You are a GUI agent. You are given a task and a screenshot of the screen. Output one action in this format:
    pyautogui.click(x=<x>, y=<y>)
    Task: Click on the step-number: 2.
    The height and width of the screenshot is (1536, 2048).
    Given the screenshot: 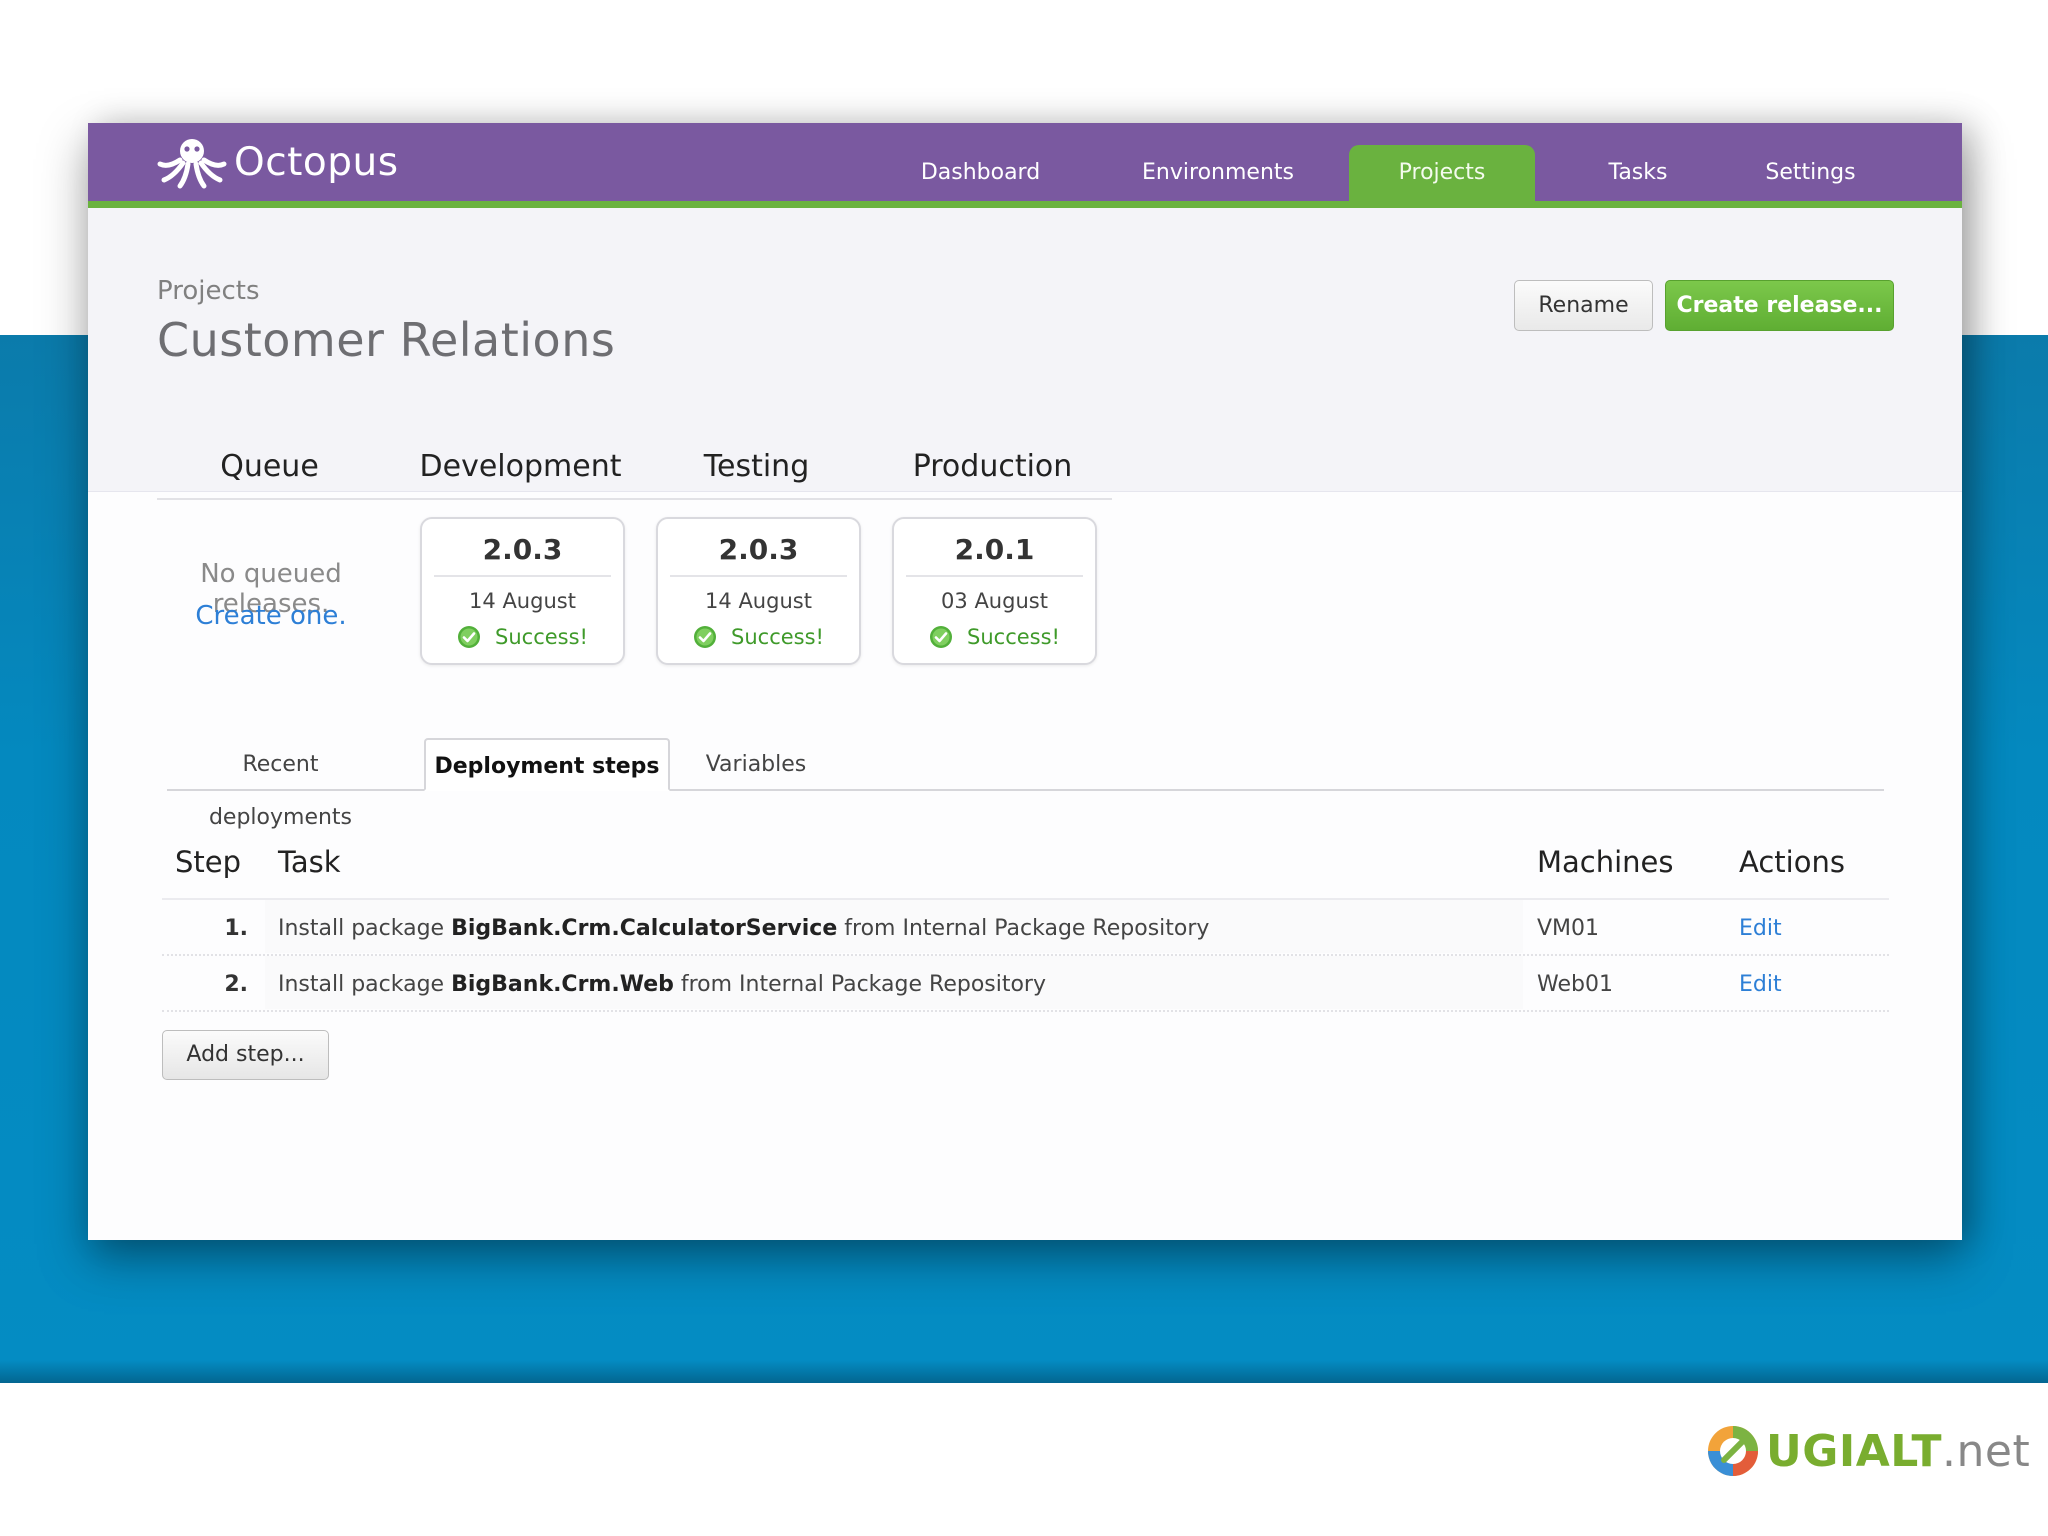 What is the action you would take?
    pyautogui.click(x=236, y=984)
    